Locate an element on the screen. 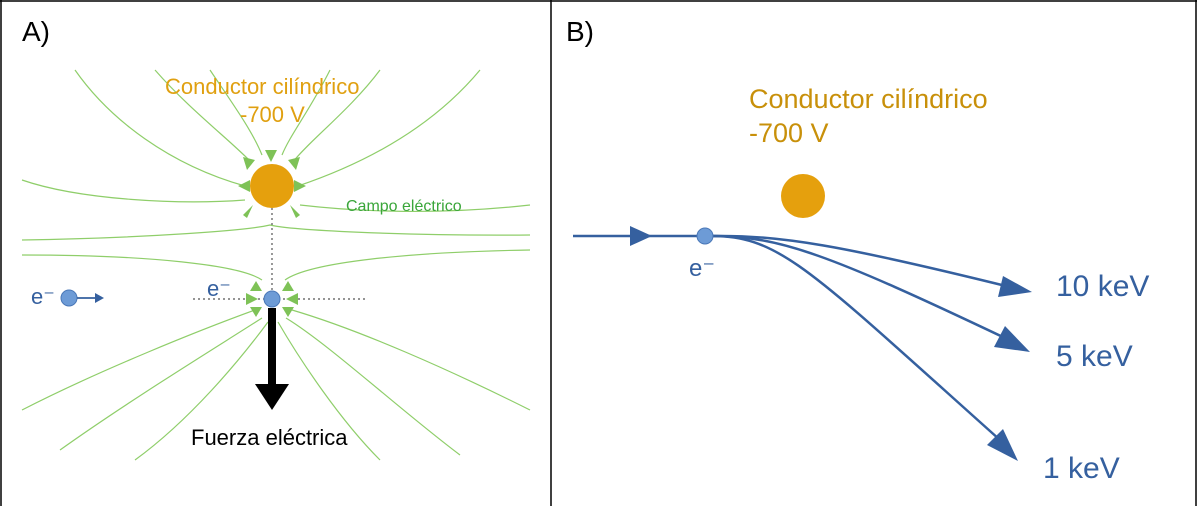 This screenshot has height=506, width=1197. incoming-trajectory is located at coordinates (635, 236).